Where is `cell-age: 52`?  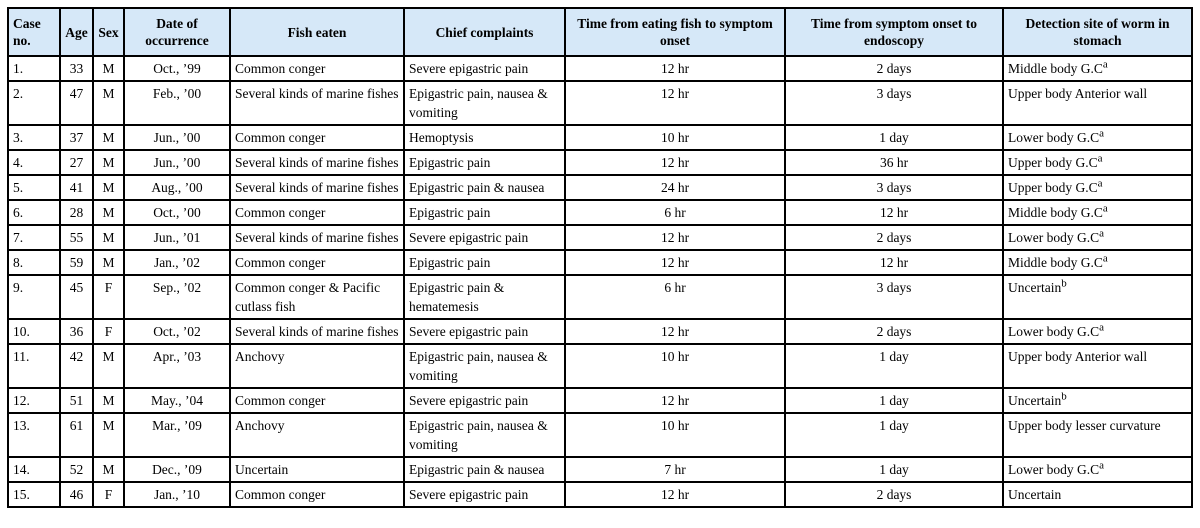 cell-age: 52 is located at coordinates (76, 469).